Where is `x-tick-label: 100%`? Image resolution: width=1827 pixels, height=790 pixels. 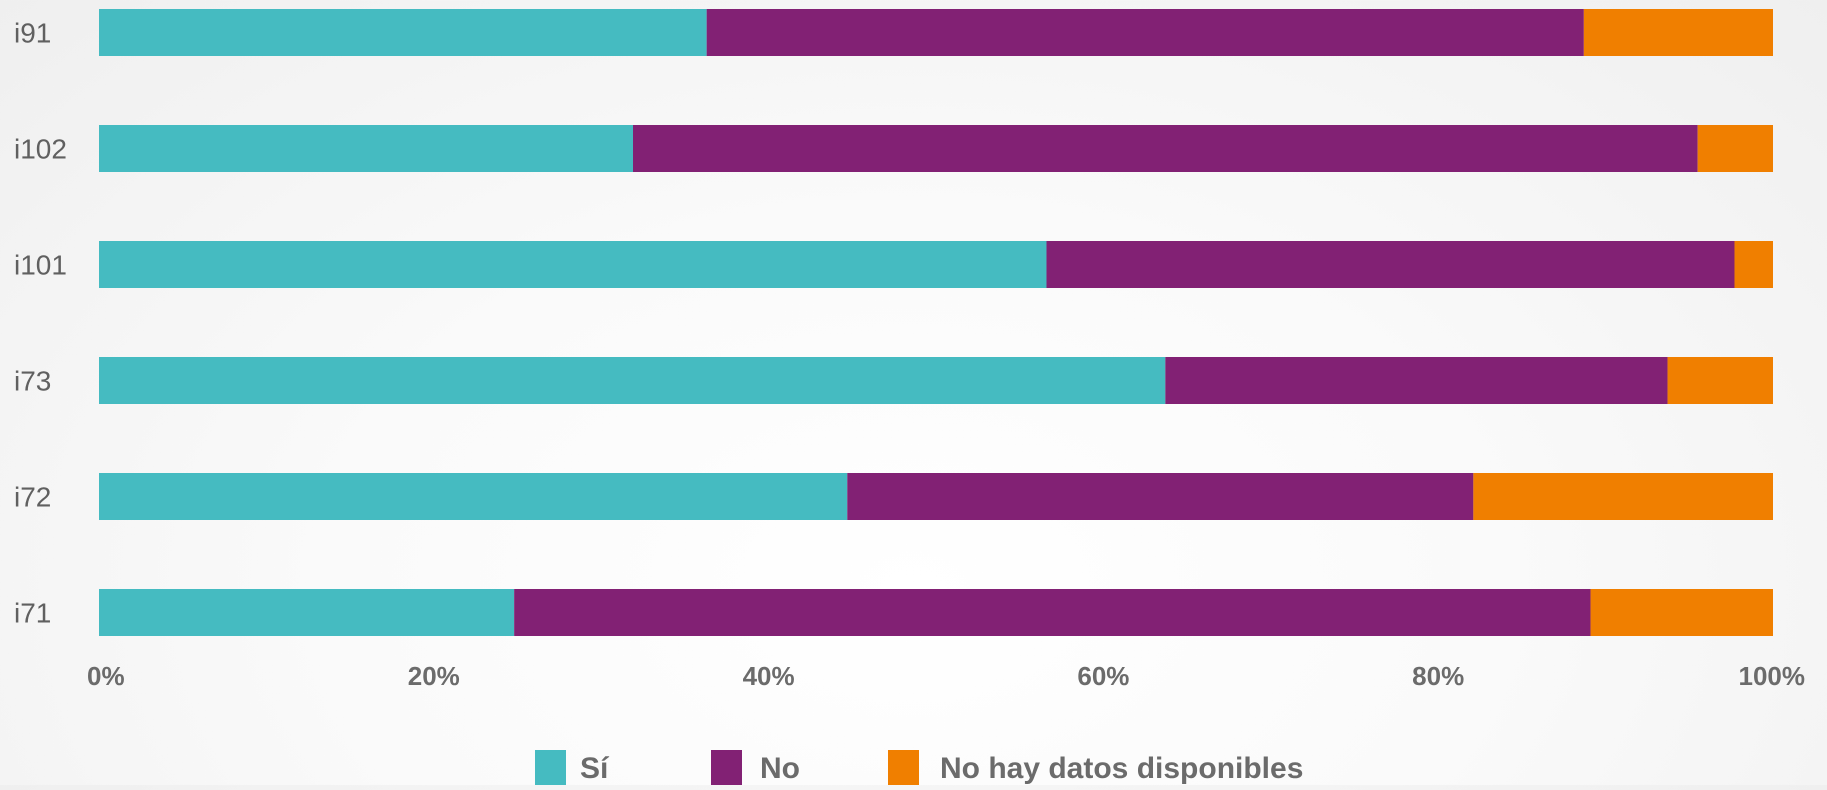
x-tick-label: 100% is located at coordinates (1772, 676).